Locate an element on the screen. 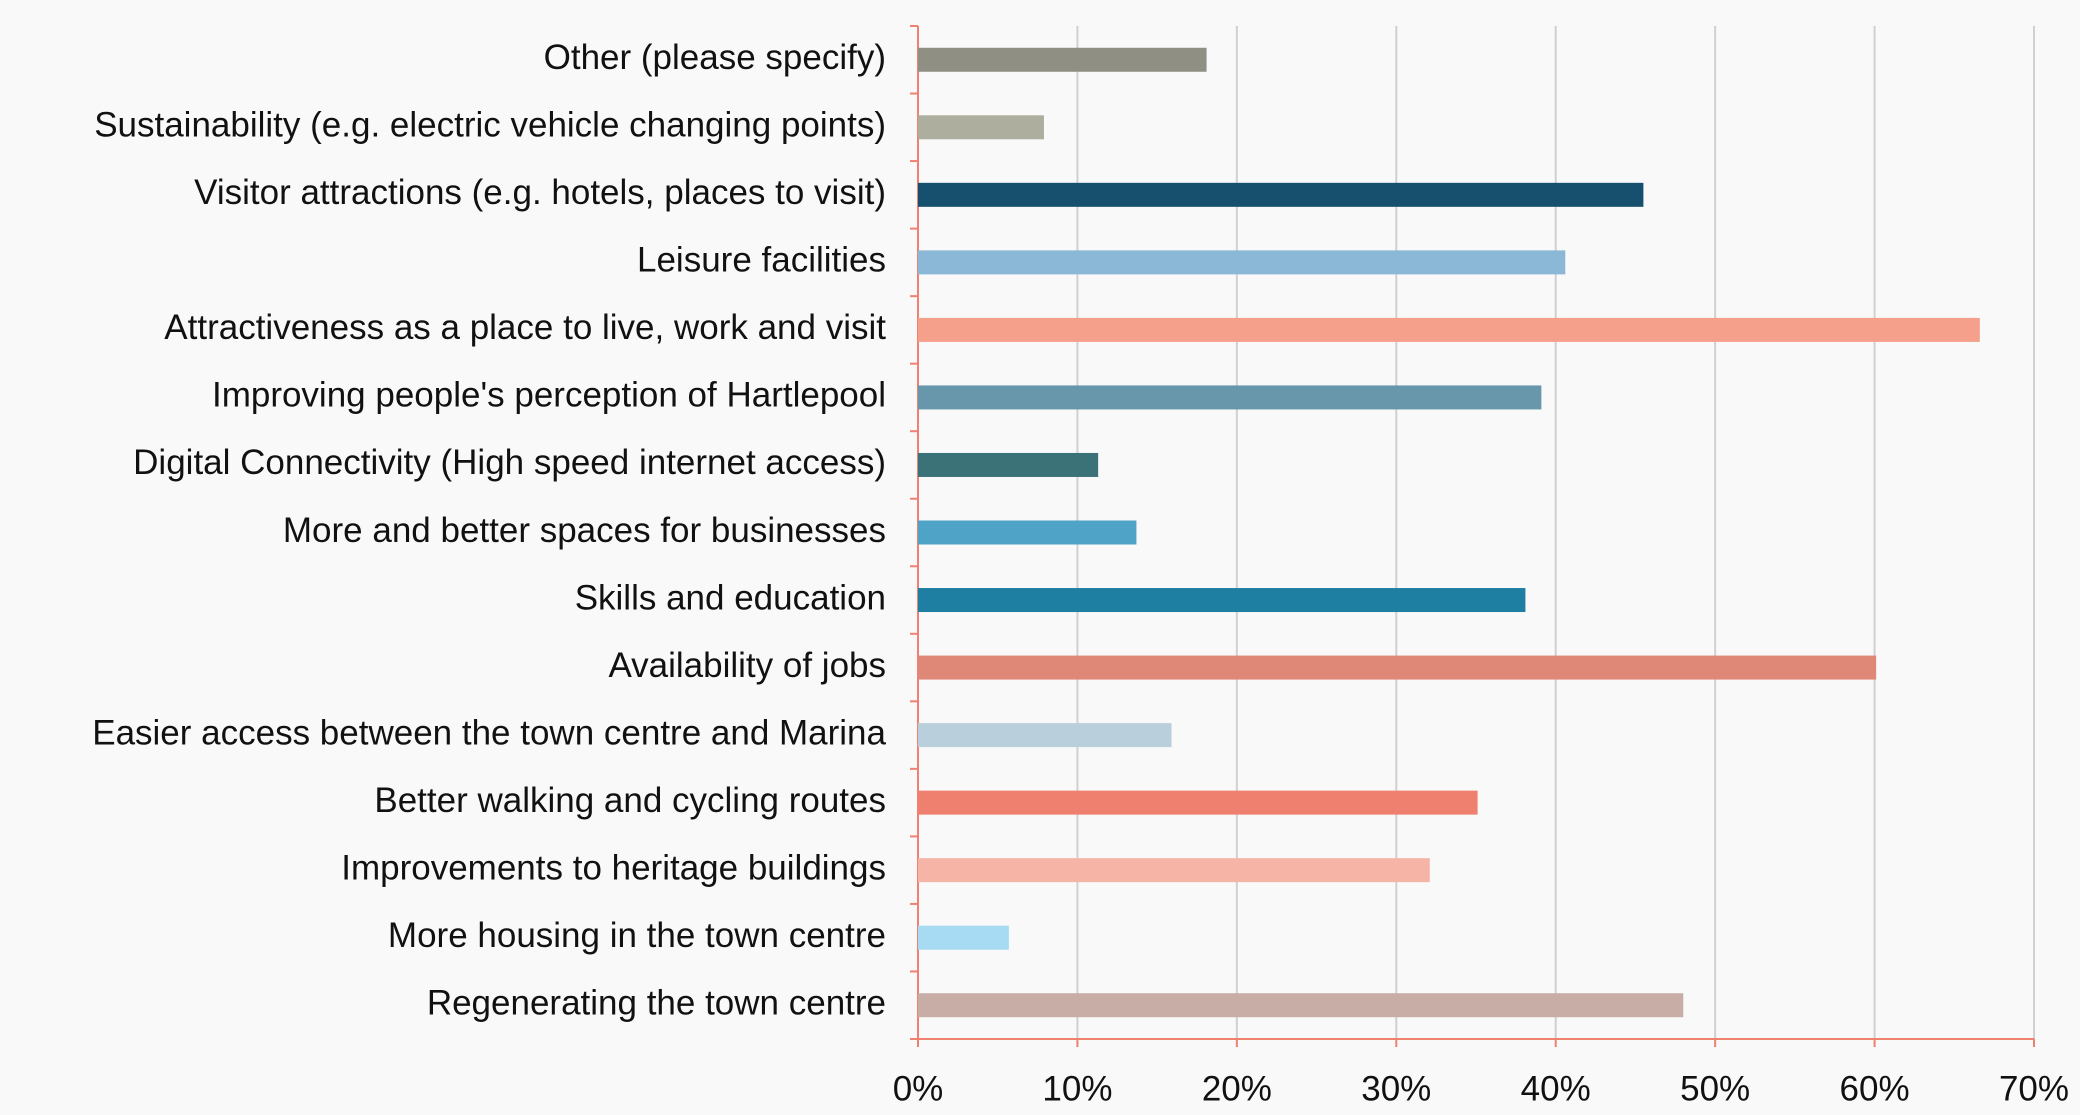 Image resolution: width=2080 pixels, height=1115 pixels. x-tick-label: 70% is located at coordinates (2034, 1088).